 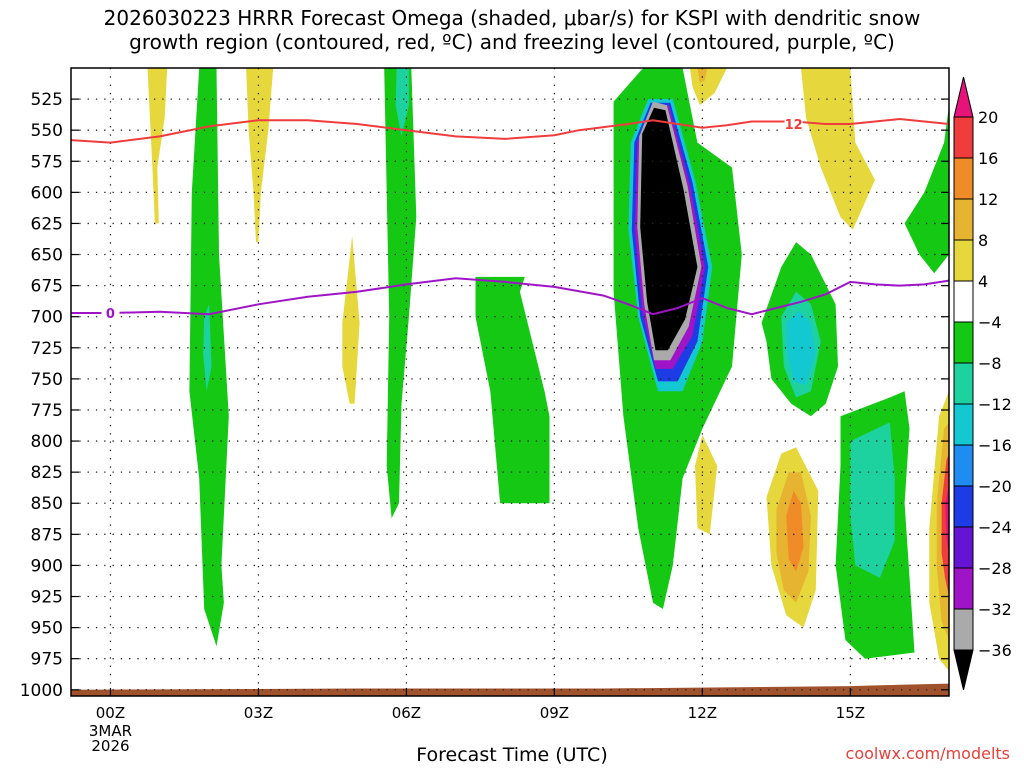 I want to click on y-tick-label-675: 675, so click(x=47, y=287).